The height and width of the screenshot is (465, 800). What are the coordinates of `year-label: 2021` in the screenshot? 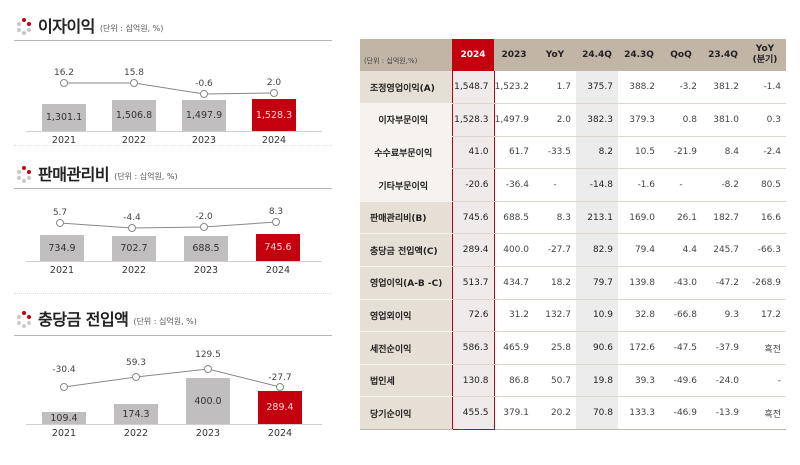 It's located at (64, 433).